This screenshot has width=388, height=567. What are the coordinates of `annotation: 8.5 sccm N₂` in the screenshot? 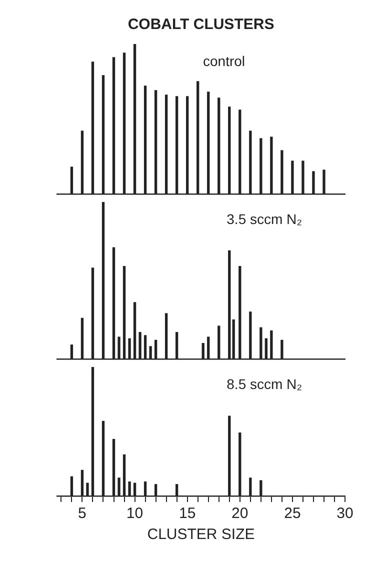 It's located at (264, 384).